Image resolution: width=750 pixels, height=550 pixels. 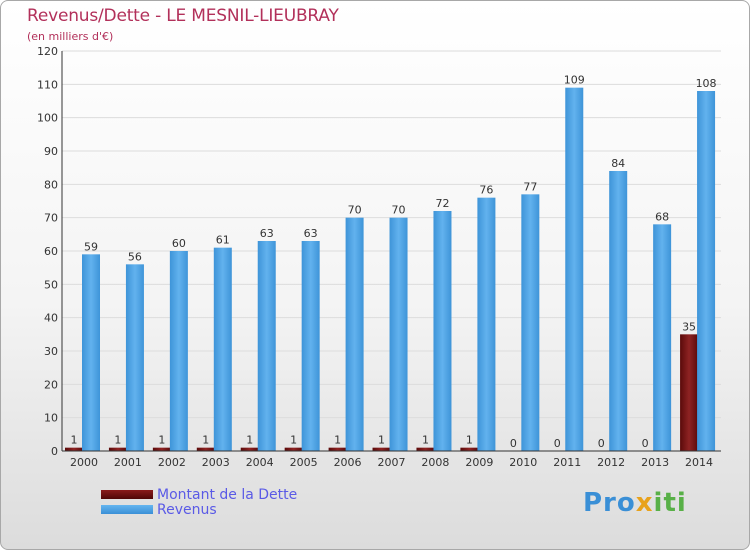 What do you see at coordinates (435, 462) in the screenshot?
I see `x-tick-label: 2008` at bounding box center [435, 462].